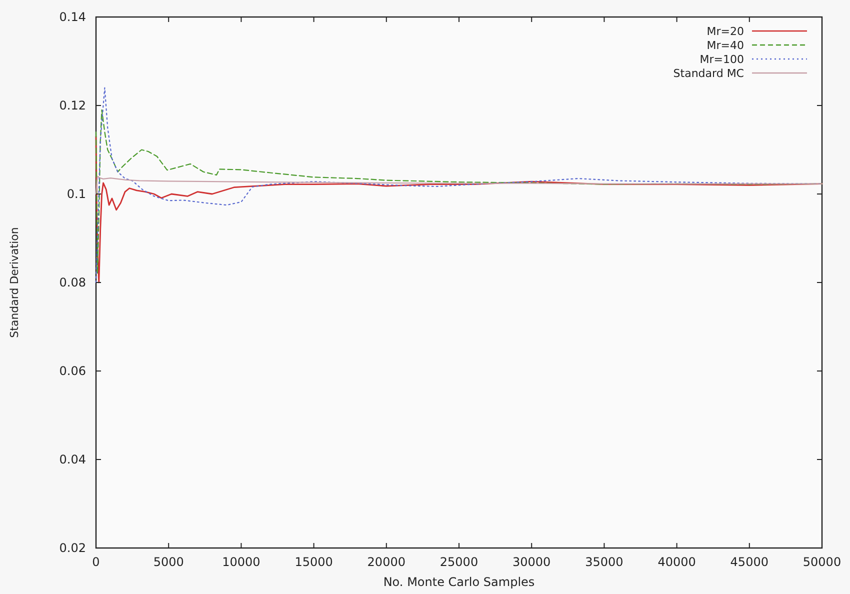  Describe the element at coordinates (72, 283) in the screenshot. I see `y-tick-label: 0.08` at that location.